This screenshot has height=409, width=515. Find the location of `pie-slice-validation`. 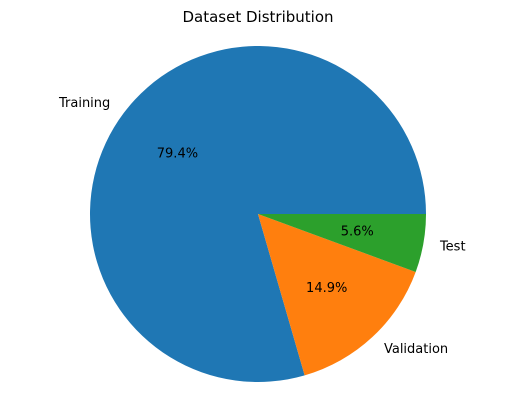

pie-slice-validation is located at coordinates (337, 295).